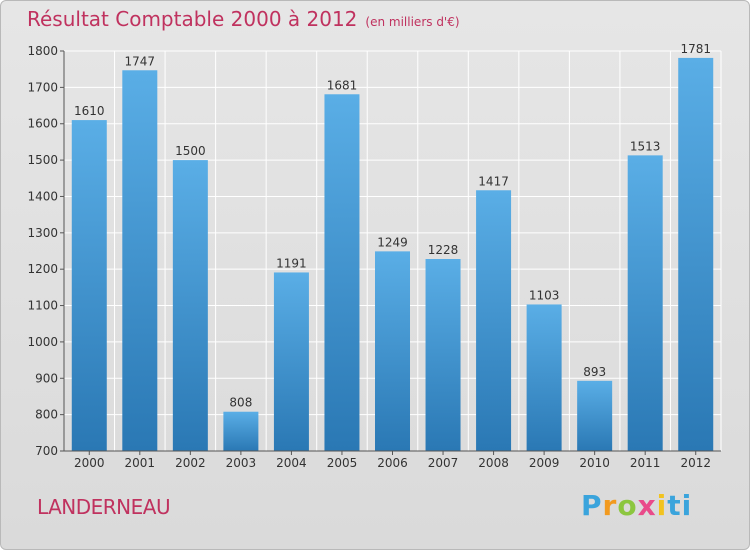 The height and width of the screenshot is (550, 750). Describe the element at coordinates (42, 87) in the screenshot. I see `y-tick-label: 1700` at that location.